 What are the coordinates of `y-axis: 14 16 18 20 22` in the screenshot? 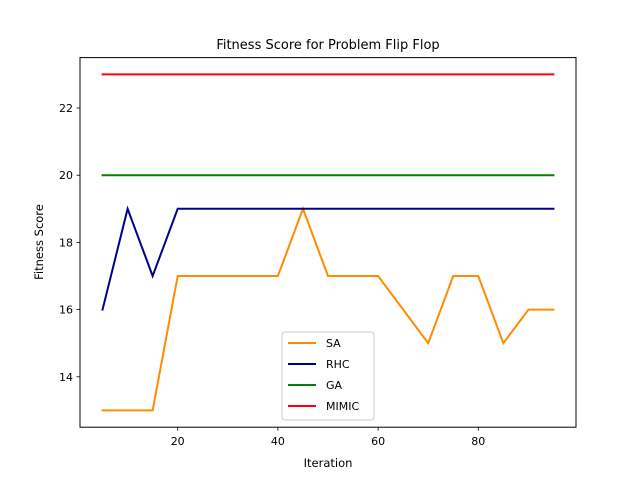 It's located at (69, 243).